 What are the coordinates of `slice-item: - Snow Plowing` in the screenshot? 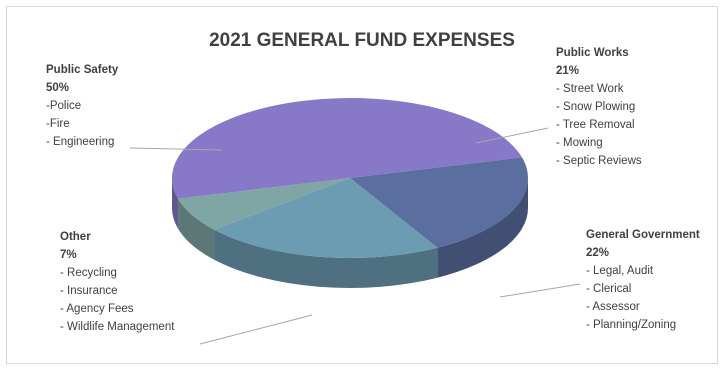 It's located at (596, 107).